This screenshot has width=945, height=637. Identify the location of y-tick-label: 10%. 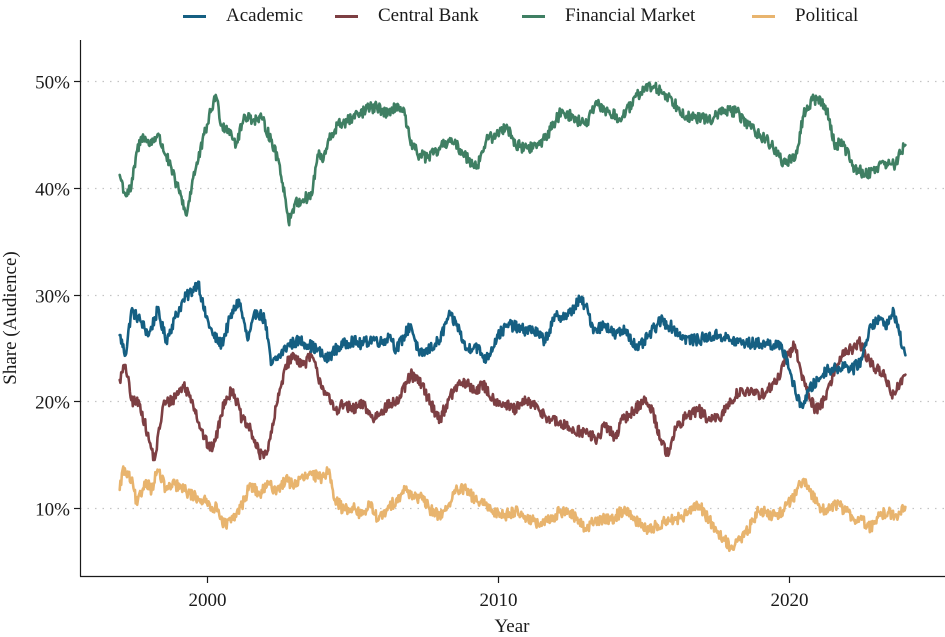
(52, 510).